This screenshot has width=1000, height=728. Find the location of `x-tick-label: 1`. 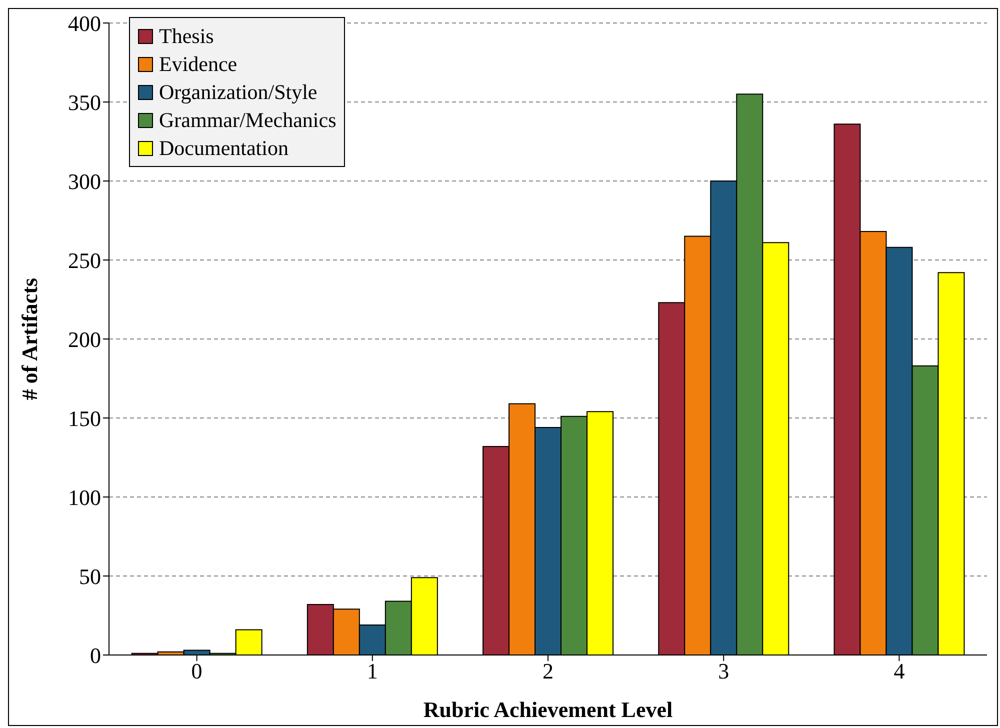

x-tick-label: 1 is located at coordinates (372, 671).